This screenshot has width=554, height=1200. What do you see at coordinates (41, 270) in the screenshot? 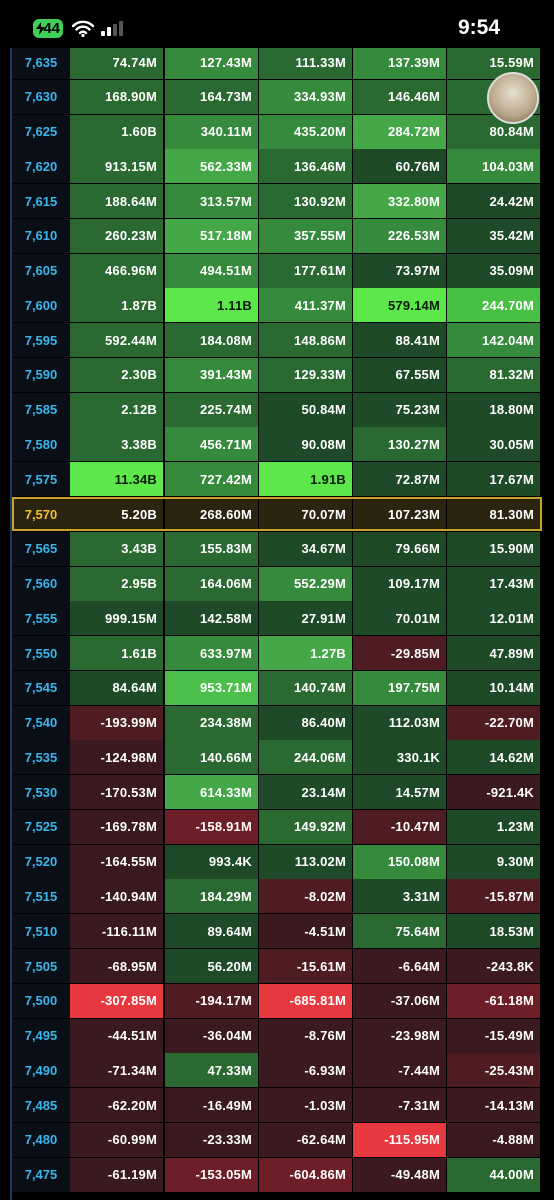
I see `strike-label: 7,605` at bounding box center [41, 270].